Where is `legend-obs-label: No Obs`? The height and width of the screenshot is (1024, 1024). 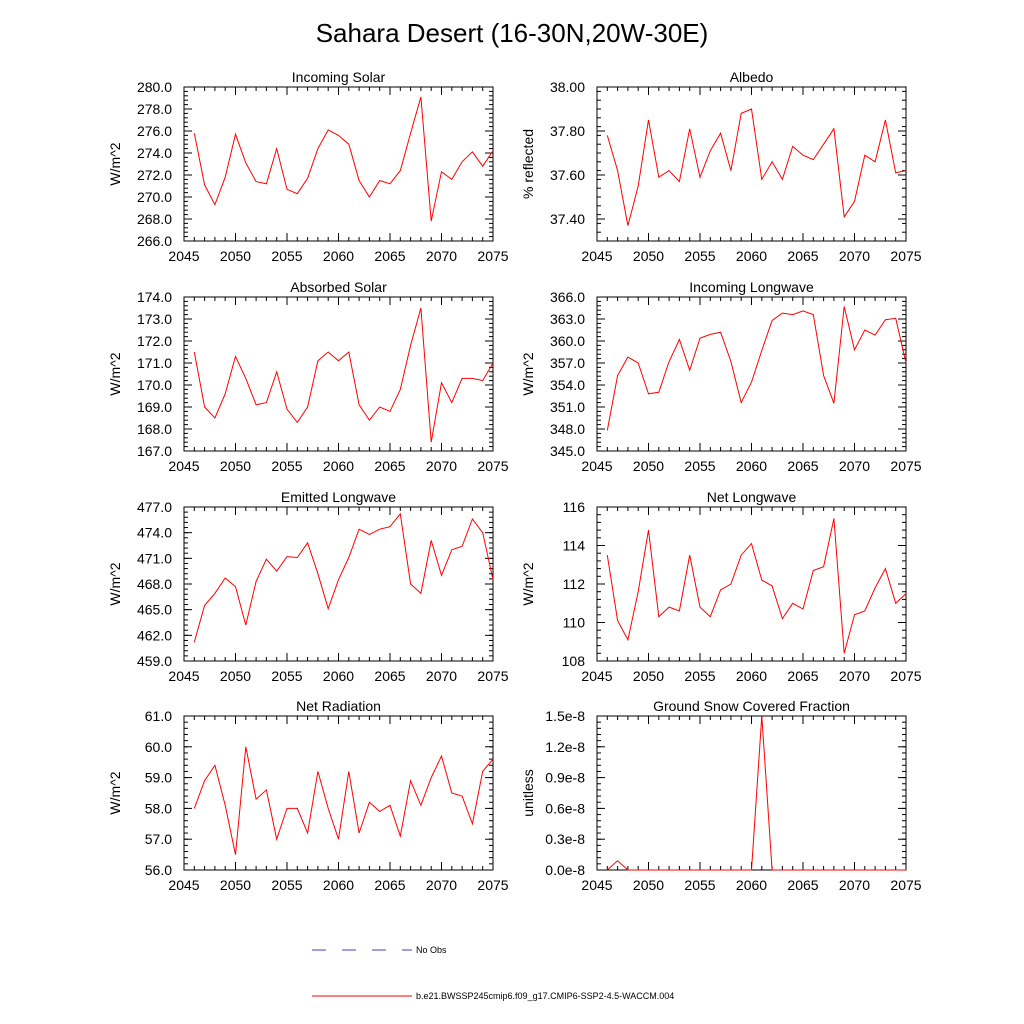
legend-obs-label: No Obs is located at coordinates (431, 950).